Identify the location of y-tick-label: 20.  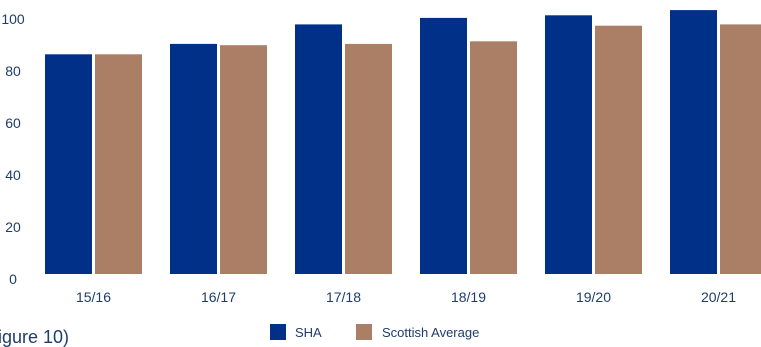
(13, 227).